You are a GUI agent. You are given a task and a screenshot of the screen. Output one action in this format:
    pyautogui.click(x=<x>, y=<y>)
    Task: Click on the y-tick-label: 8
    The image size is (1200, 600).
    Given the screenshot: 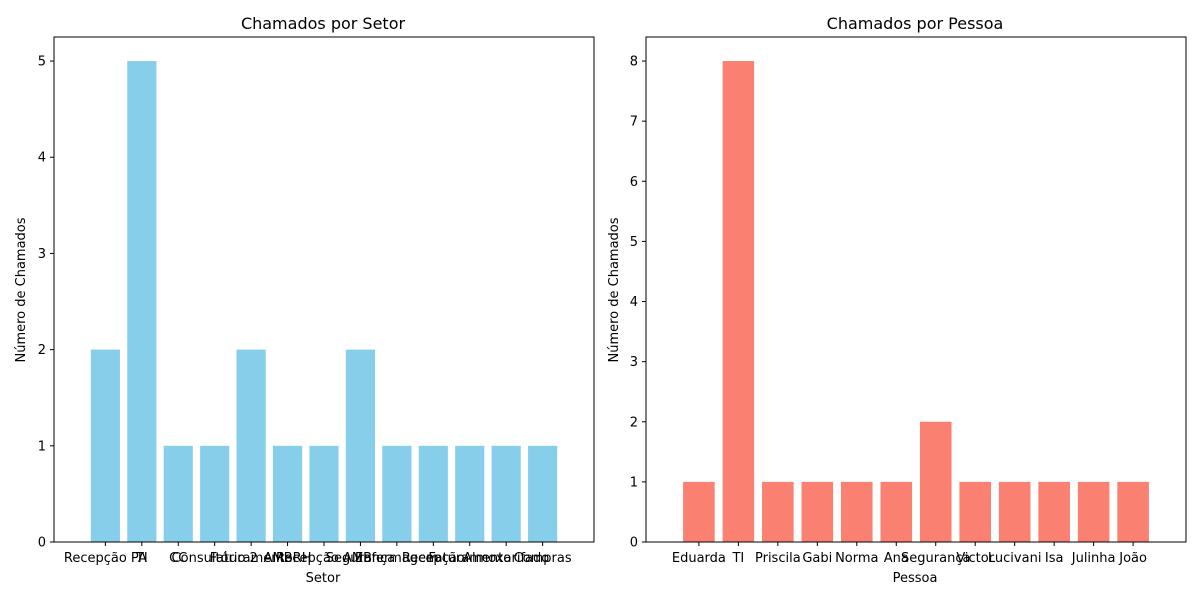 What is the action you would take?
    pyautogui.click(x=634, y=62)
    